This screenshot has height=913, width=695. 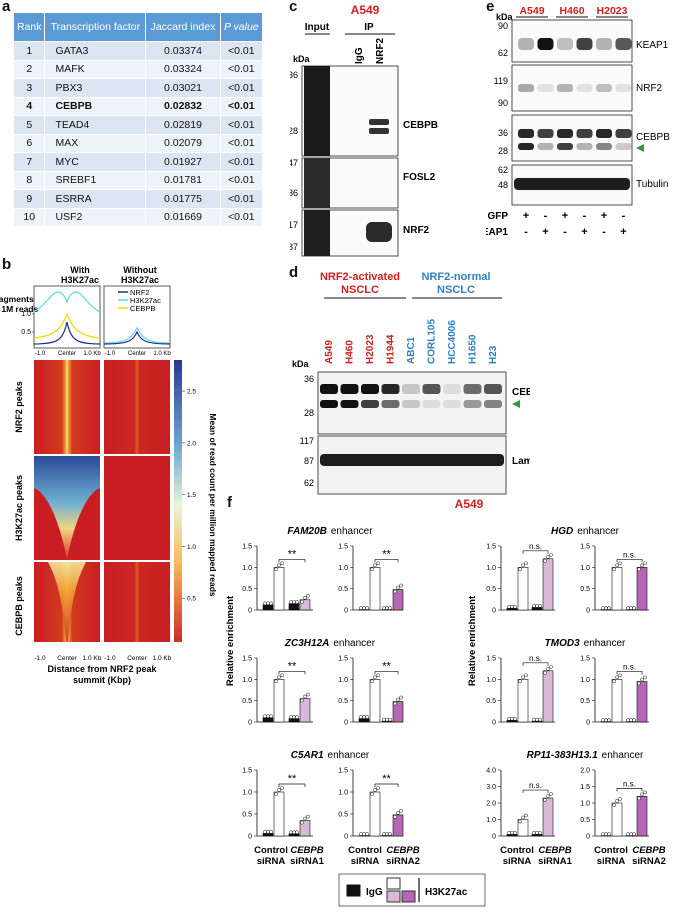 I want to click on d-marker-36: 36, so click(x=309, y=379).